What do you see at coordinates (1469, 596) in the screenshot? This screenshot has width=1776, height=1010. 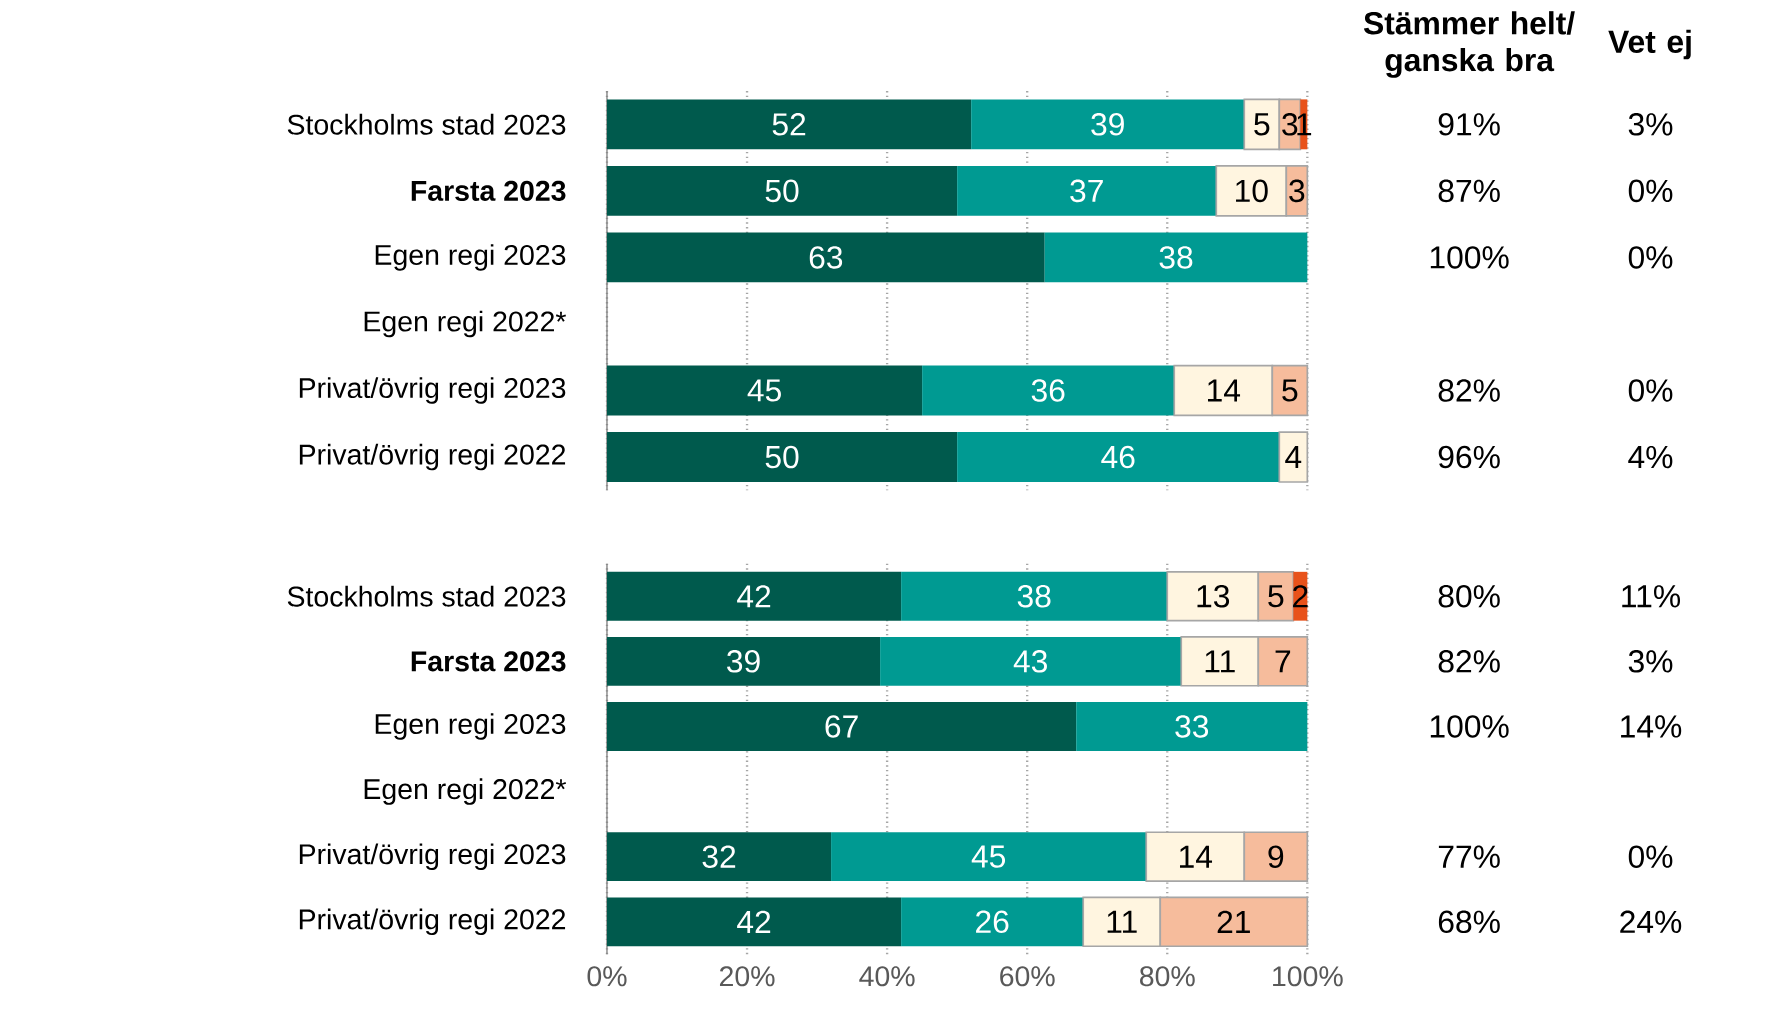 I see `text: 80%` at bounding box center [1469, 596].